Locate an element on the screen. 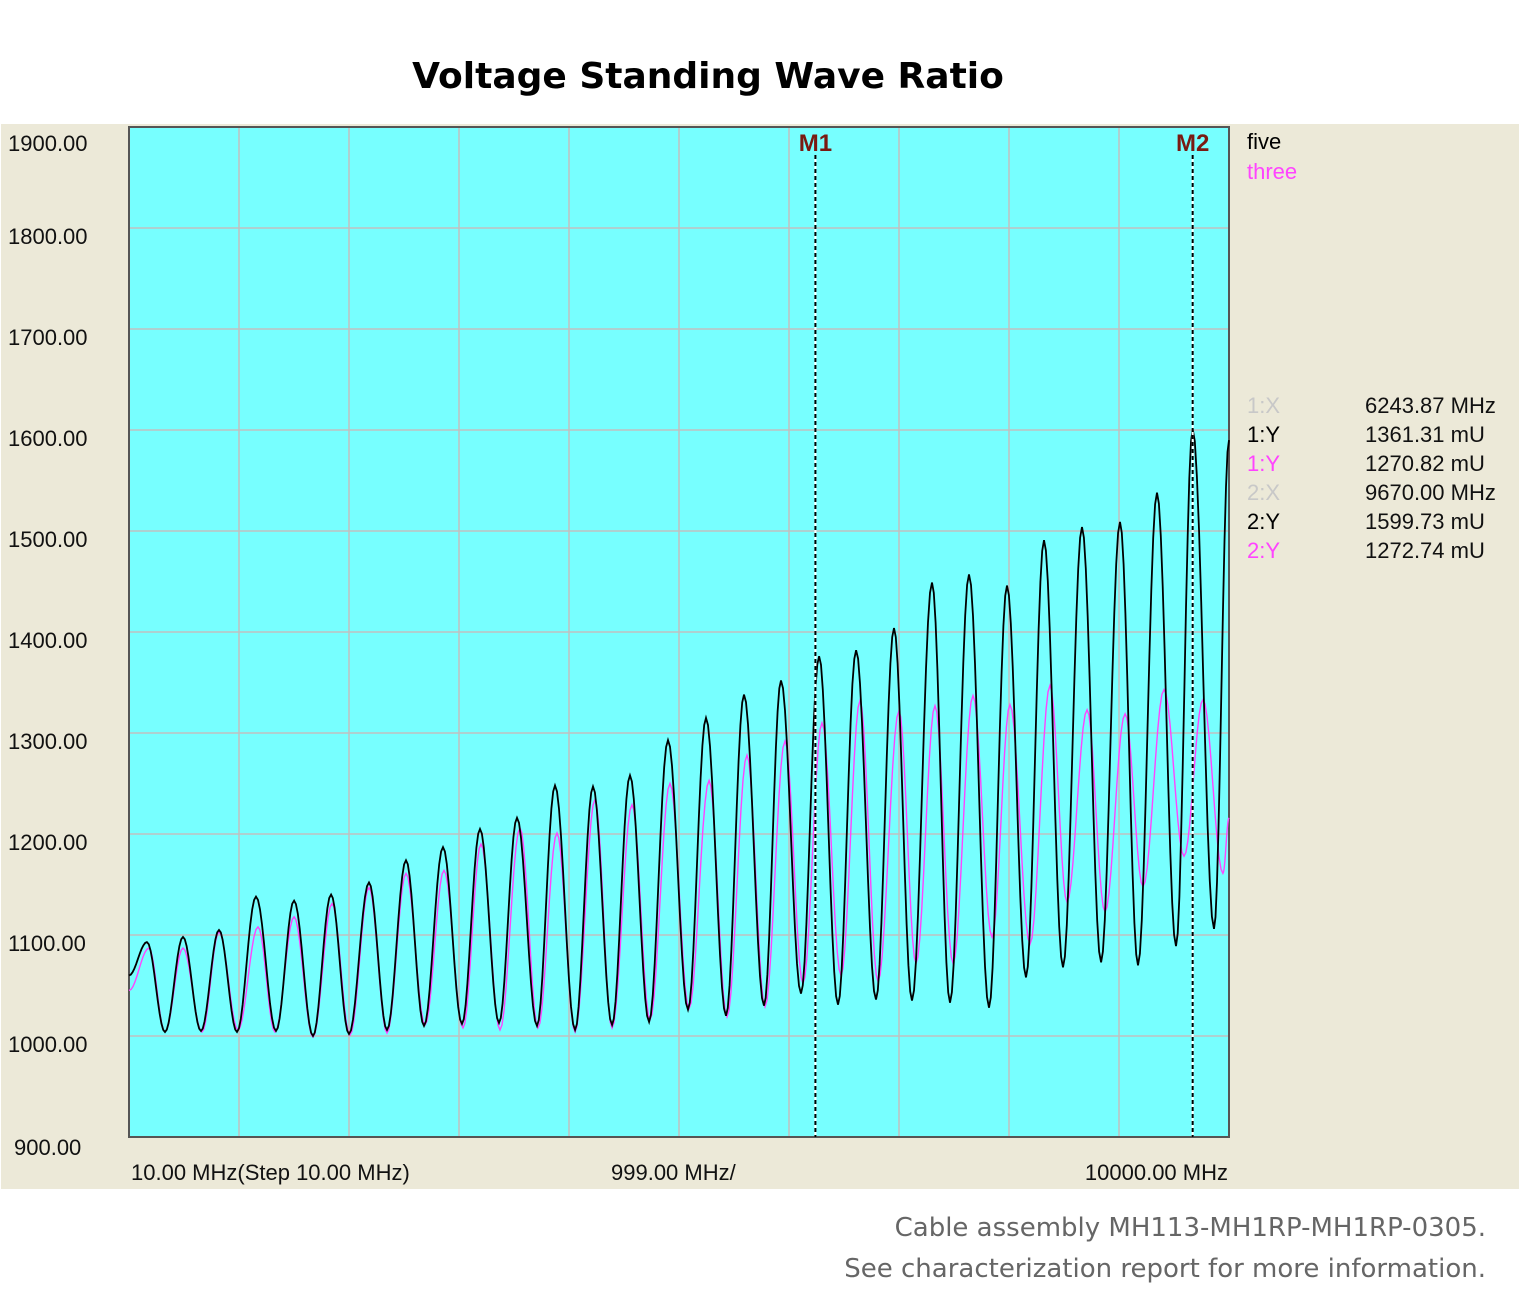 Image resolution: width=1520 pixels, height=1312 pixels. marker-label-m2: M2 is located at coordinates (1192, 143).